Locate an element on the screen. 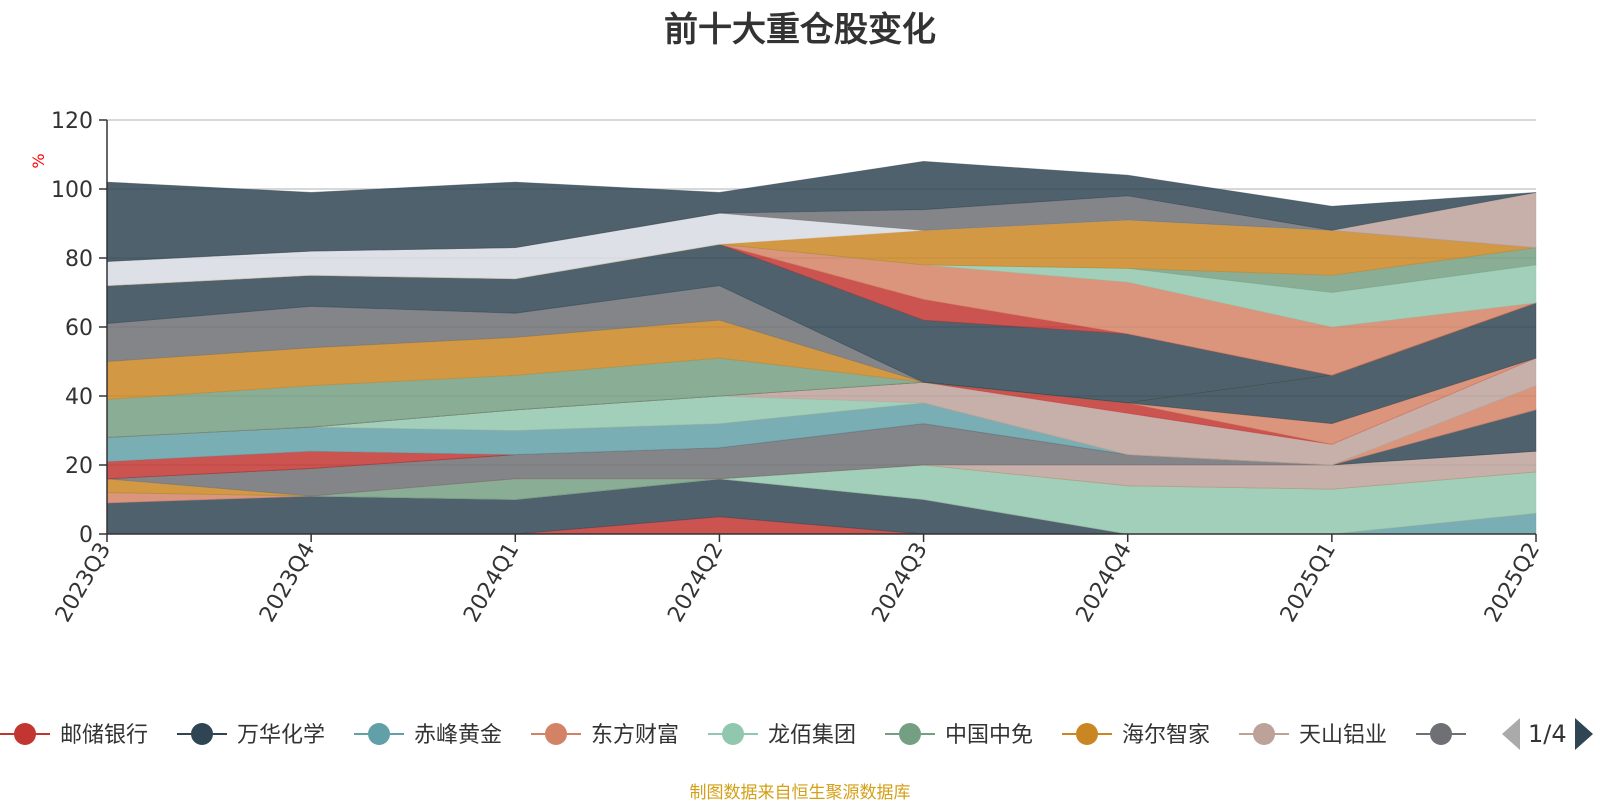 The width and height of the screenshot is (1600, 803). x-tick-label: 2023Q3 is located at coordinates (83, 583).